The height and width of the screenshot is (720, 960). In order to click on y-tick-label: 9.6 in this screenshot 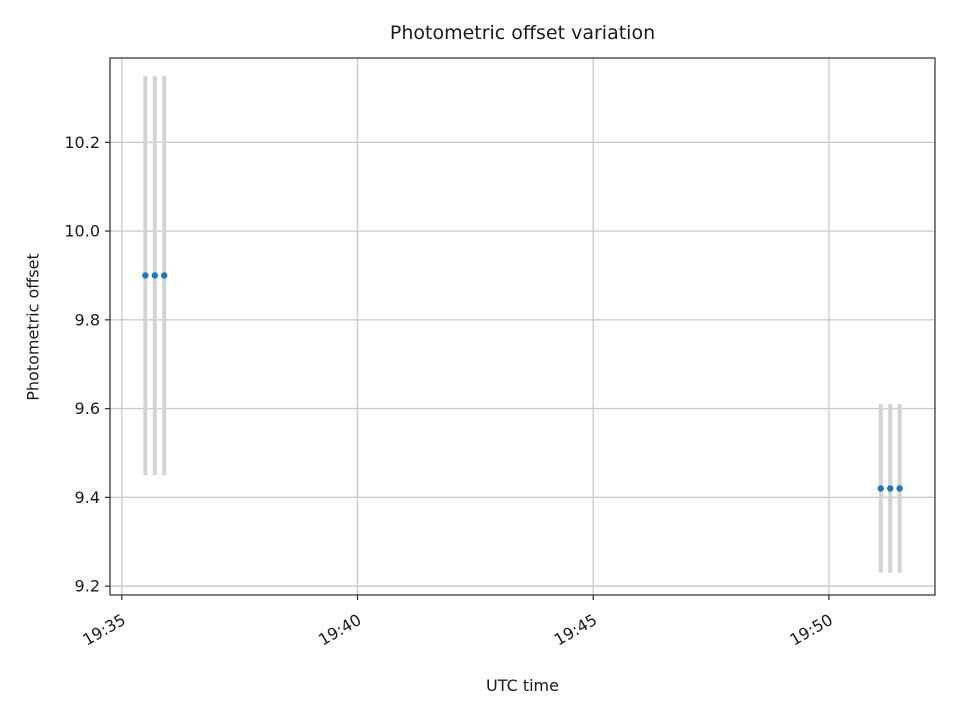, I will do `click(87, 408)`.